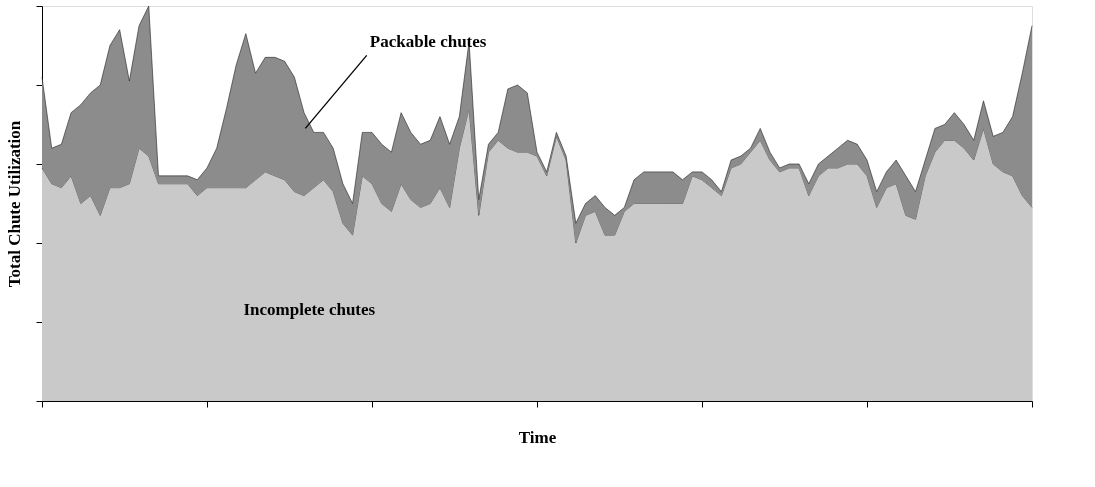  Describe the element at coordinates (537, 437) in the screenshot. I see `x-axis-title: Time` at that location.